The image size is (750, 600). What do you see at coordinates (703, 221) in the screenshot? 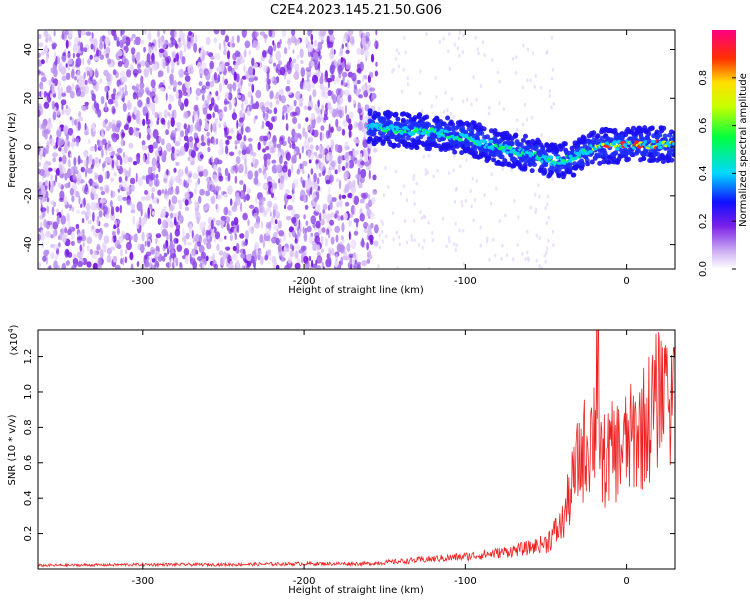
I see `colorbar-tick-label: 0.2` at bounding box center [703, 221].